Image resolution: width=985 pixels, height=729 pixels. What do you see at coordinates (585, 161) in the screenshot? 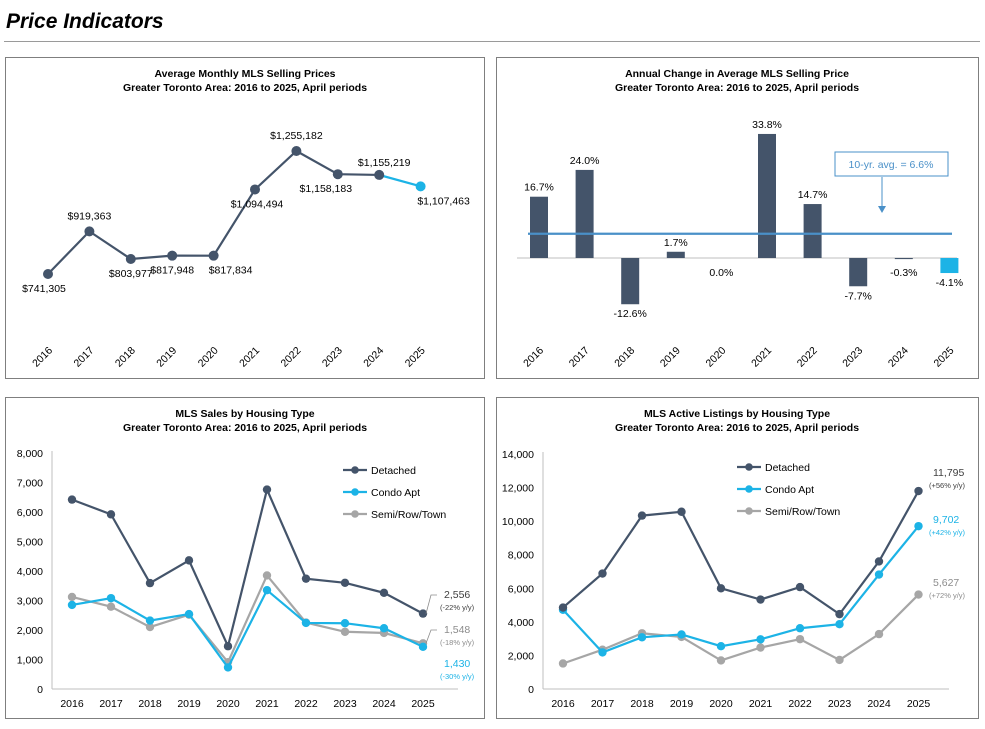
I see `change-data-label: 24.0%` at bounding box center [585, 161].